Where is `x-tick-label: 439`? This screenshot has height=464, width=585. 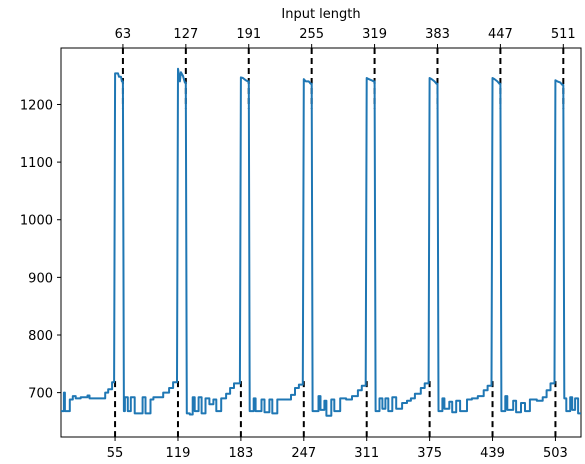 x-tick-label: 439 is located at coordinates (492, 453).